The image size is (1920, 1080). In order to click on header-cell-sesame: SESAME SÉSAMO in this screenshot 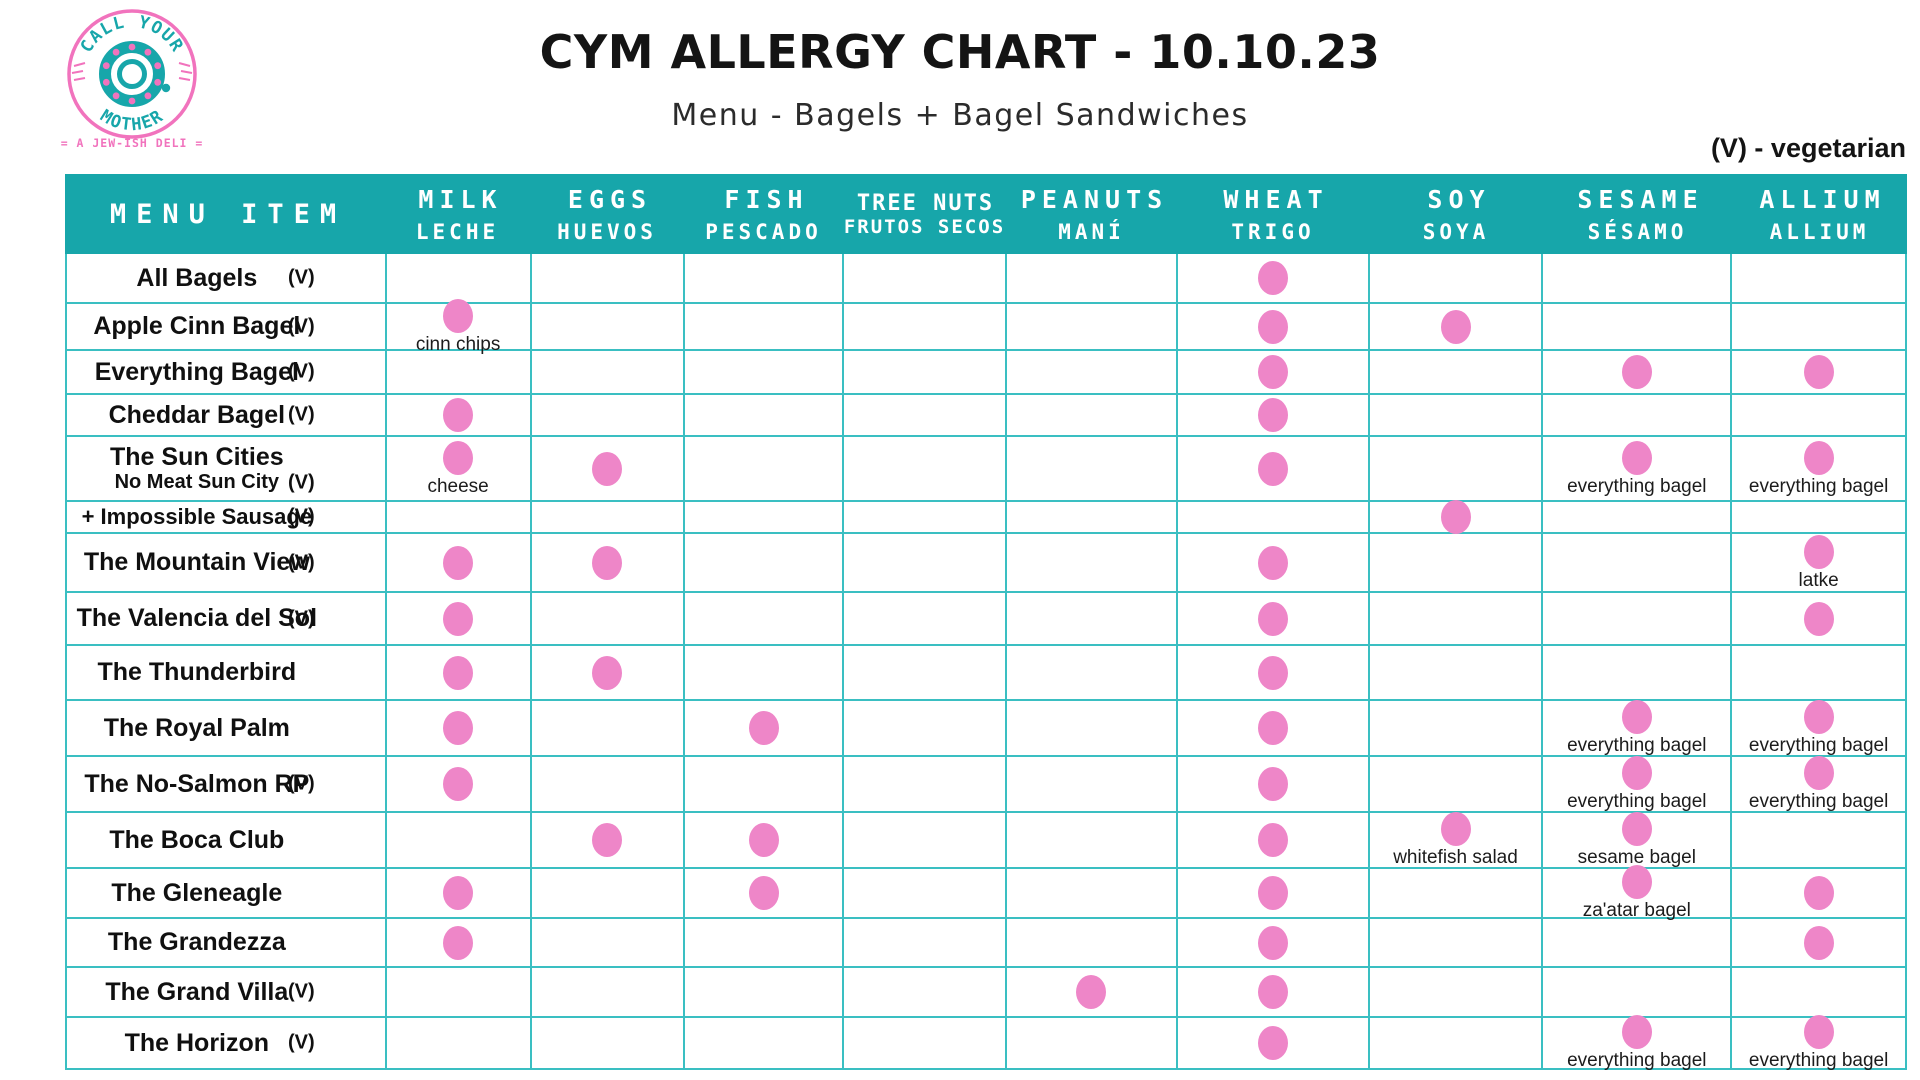, I will do `click(1637, 214)`.